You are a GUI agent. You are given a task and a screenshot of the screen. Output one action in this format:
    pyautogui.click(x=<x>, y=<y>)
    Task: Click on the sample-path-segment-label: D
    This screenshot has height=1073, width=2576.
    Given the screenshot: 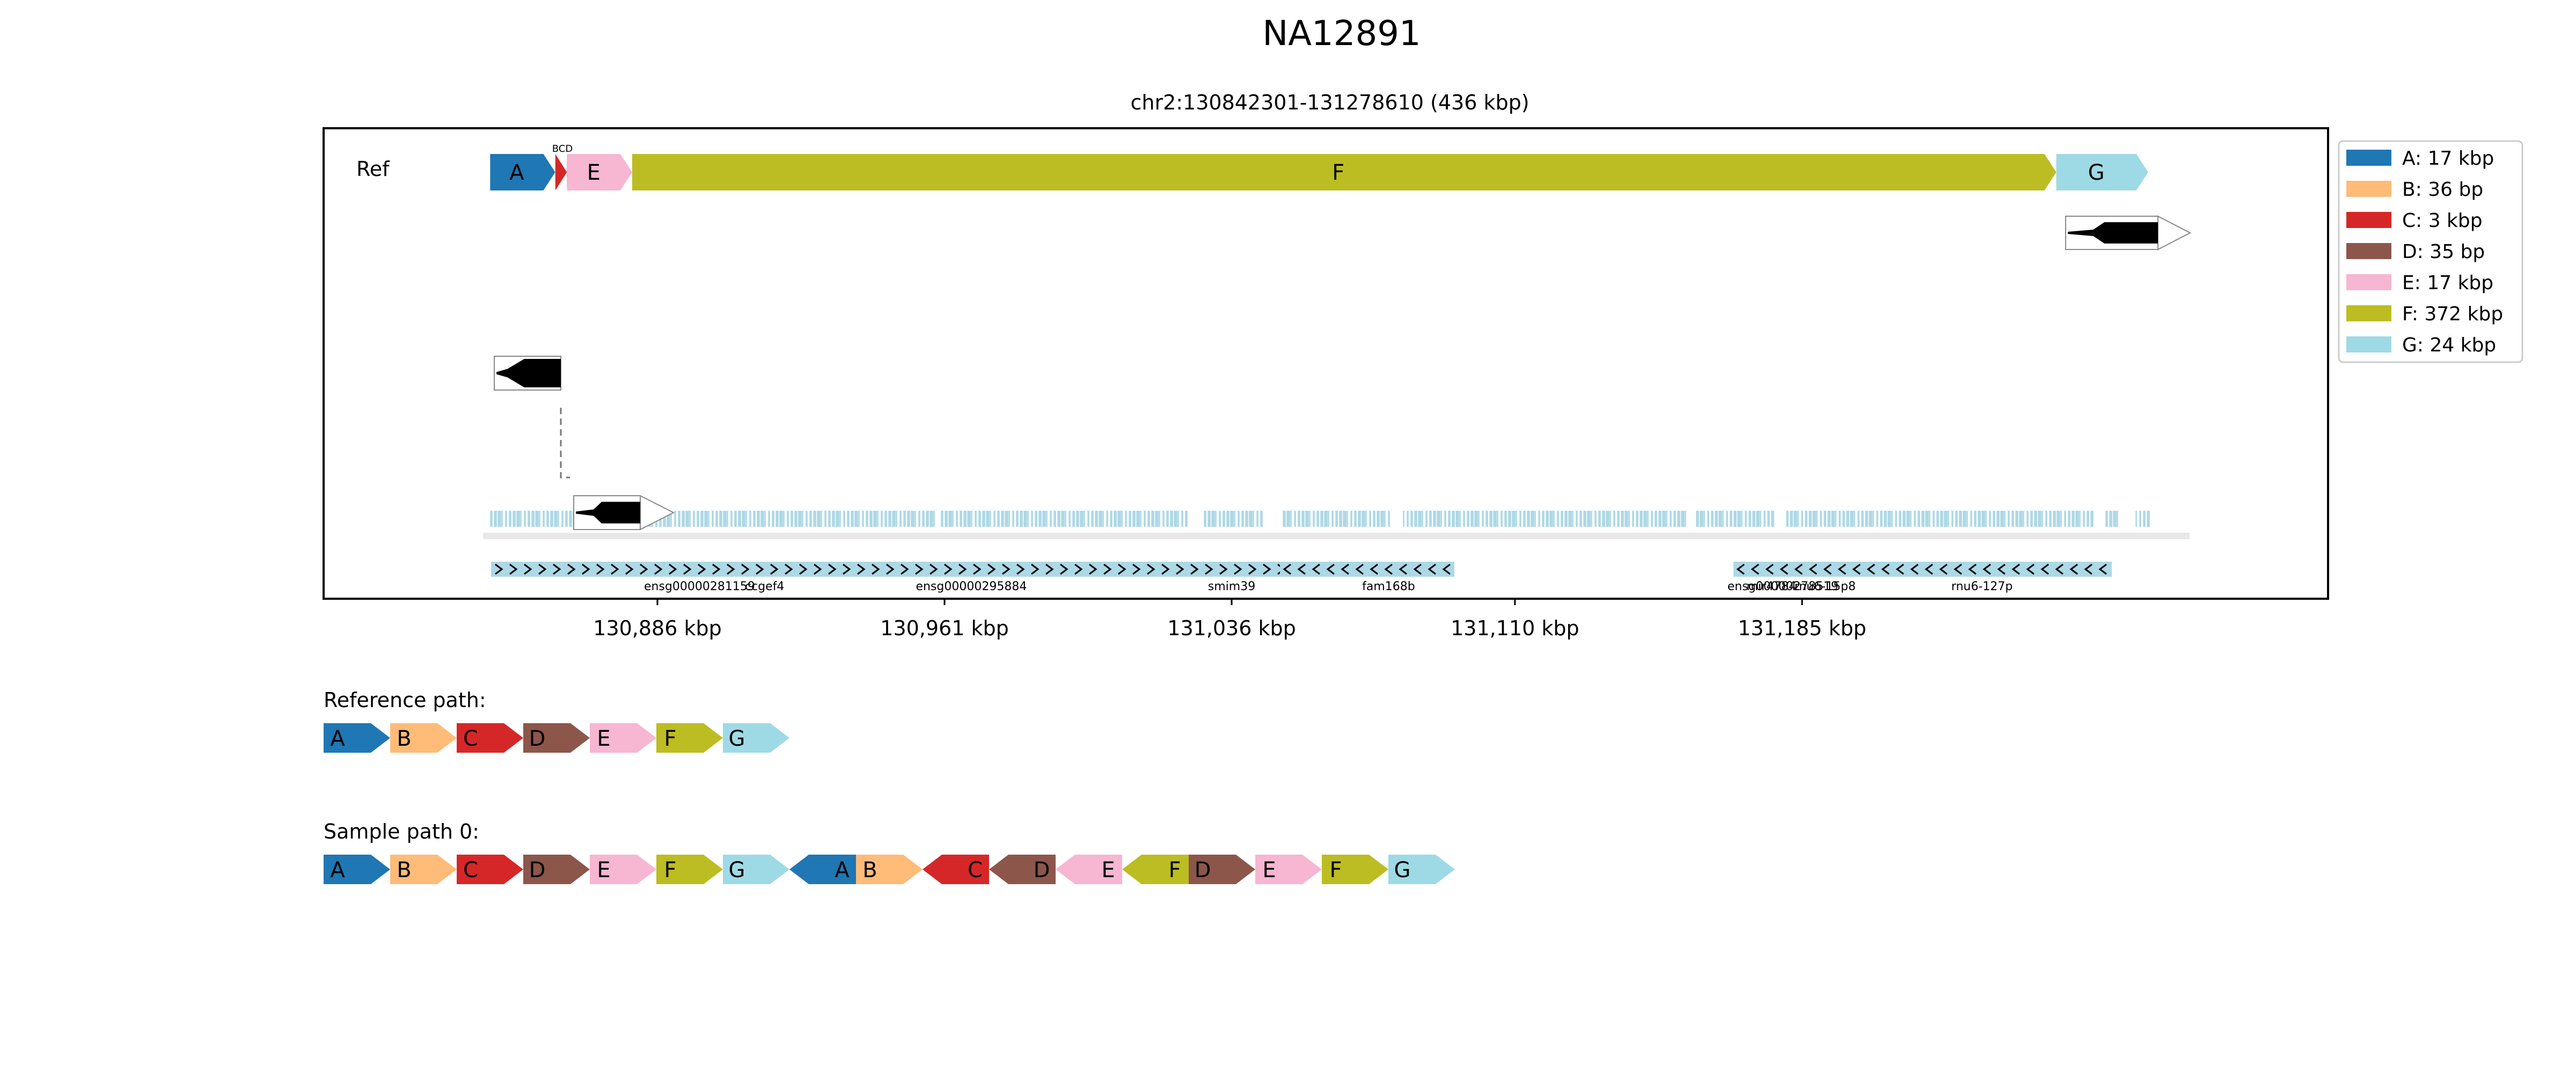 What is the action you would take?
    pyautogui.click(x=1203, y=870)
    